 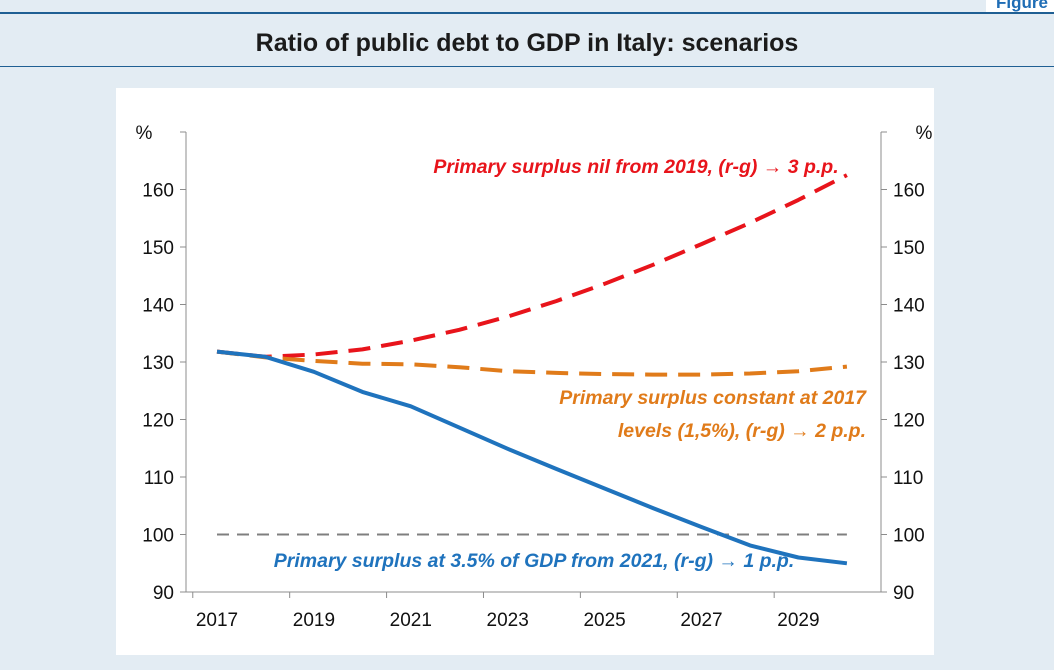 I want to click on y-tick-label-right: 110, so click(x=908, y=478).